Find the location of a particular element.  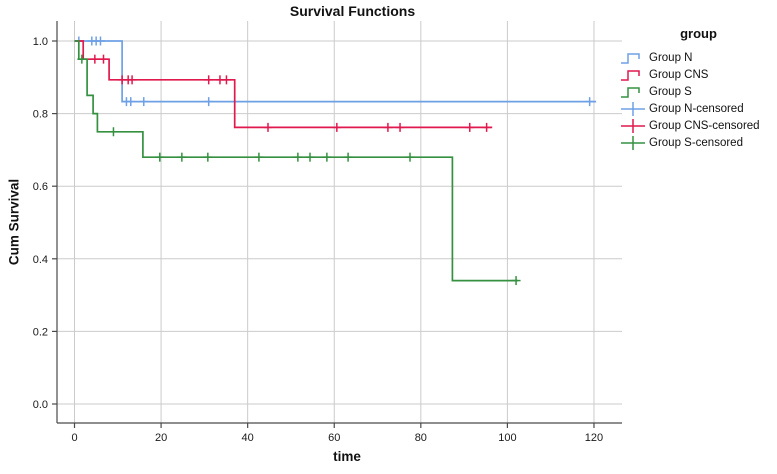

x-tick-label: 0 is located at coordinates (74, 438).